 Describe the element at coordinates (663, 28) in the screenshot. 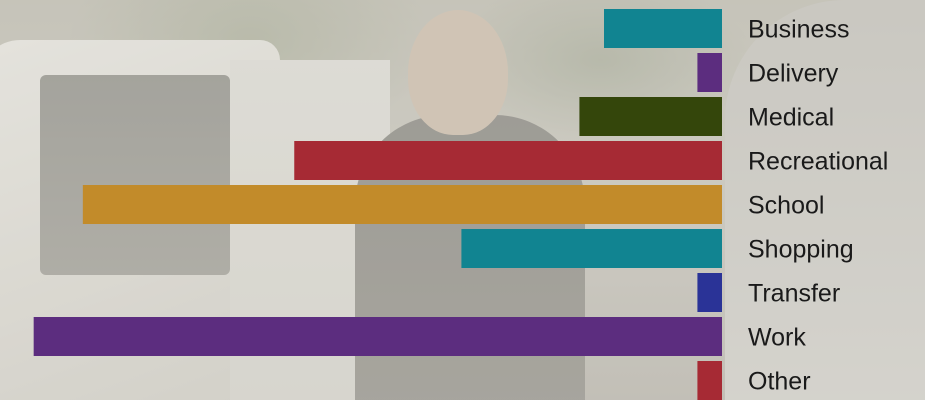

I see `bar-business` at that location.